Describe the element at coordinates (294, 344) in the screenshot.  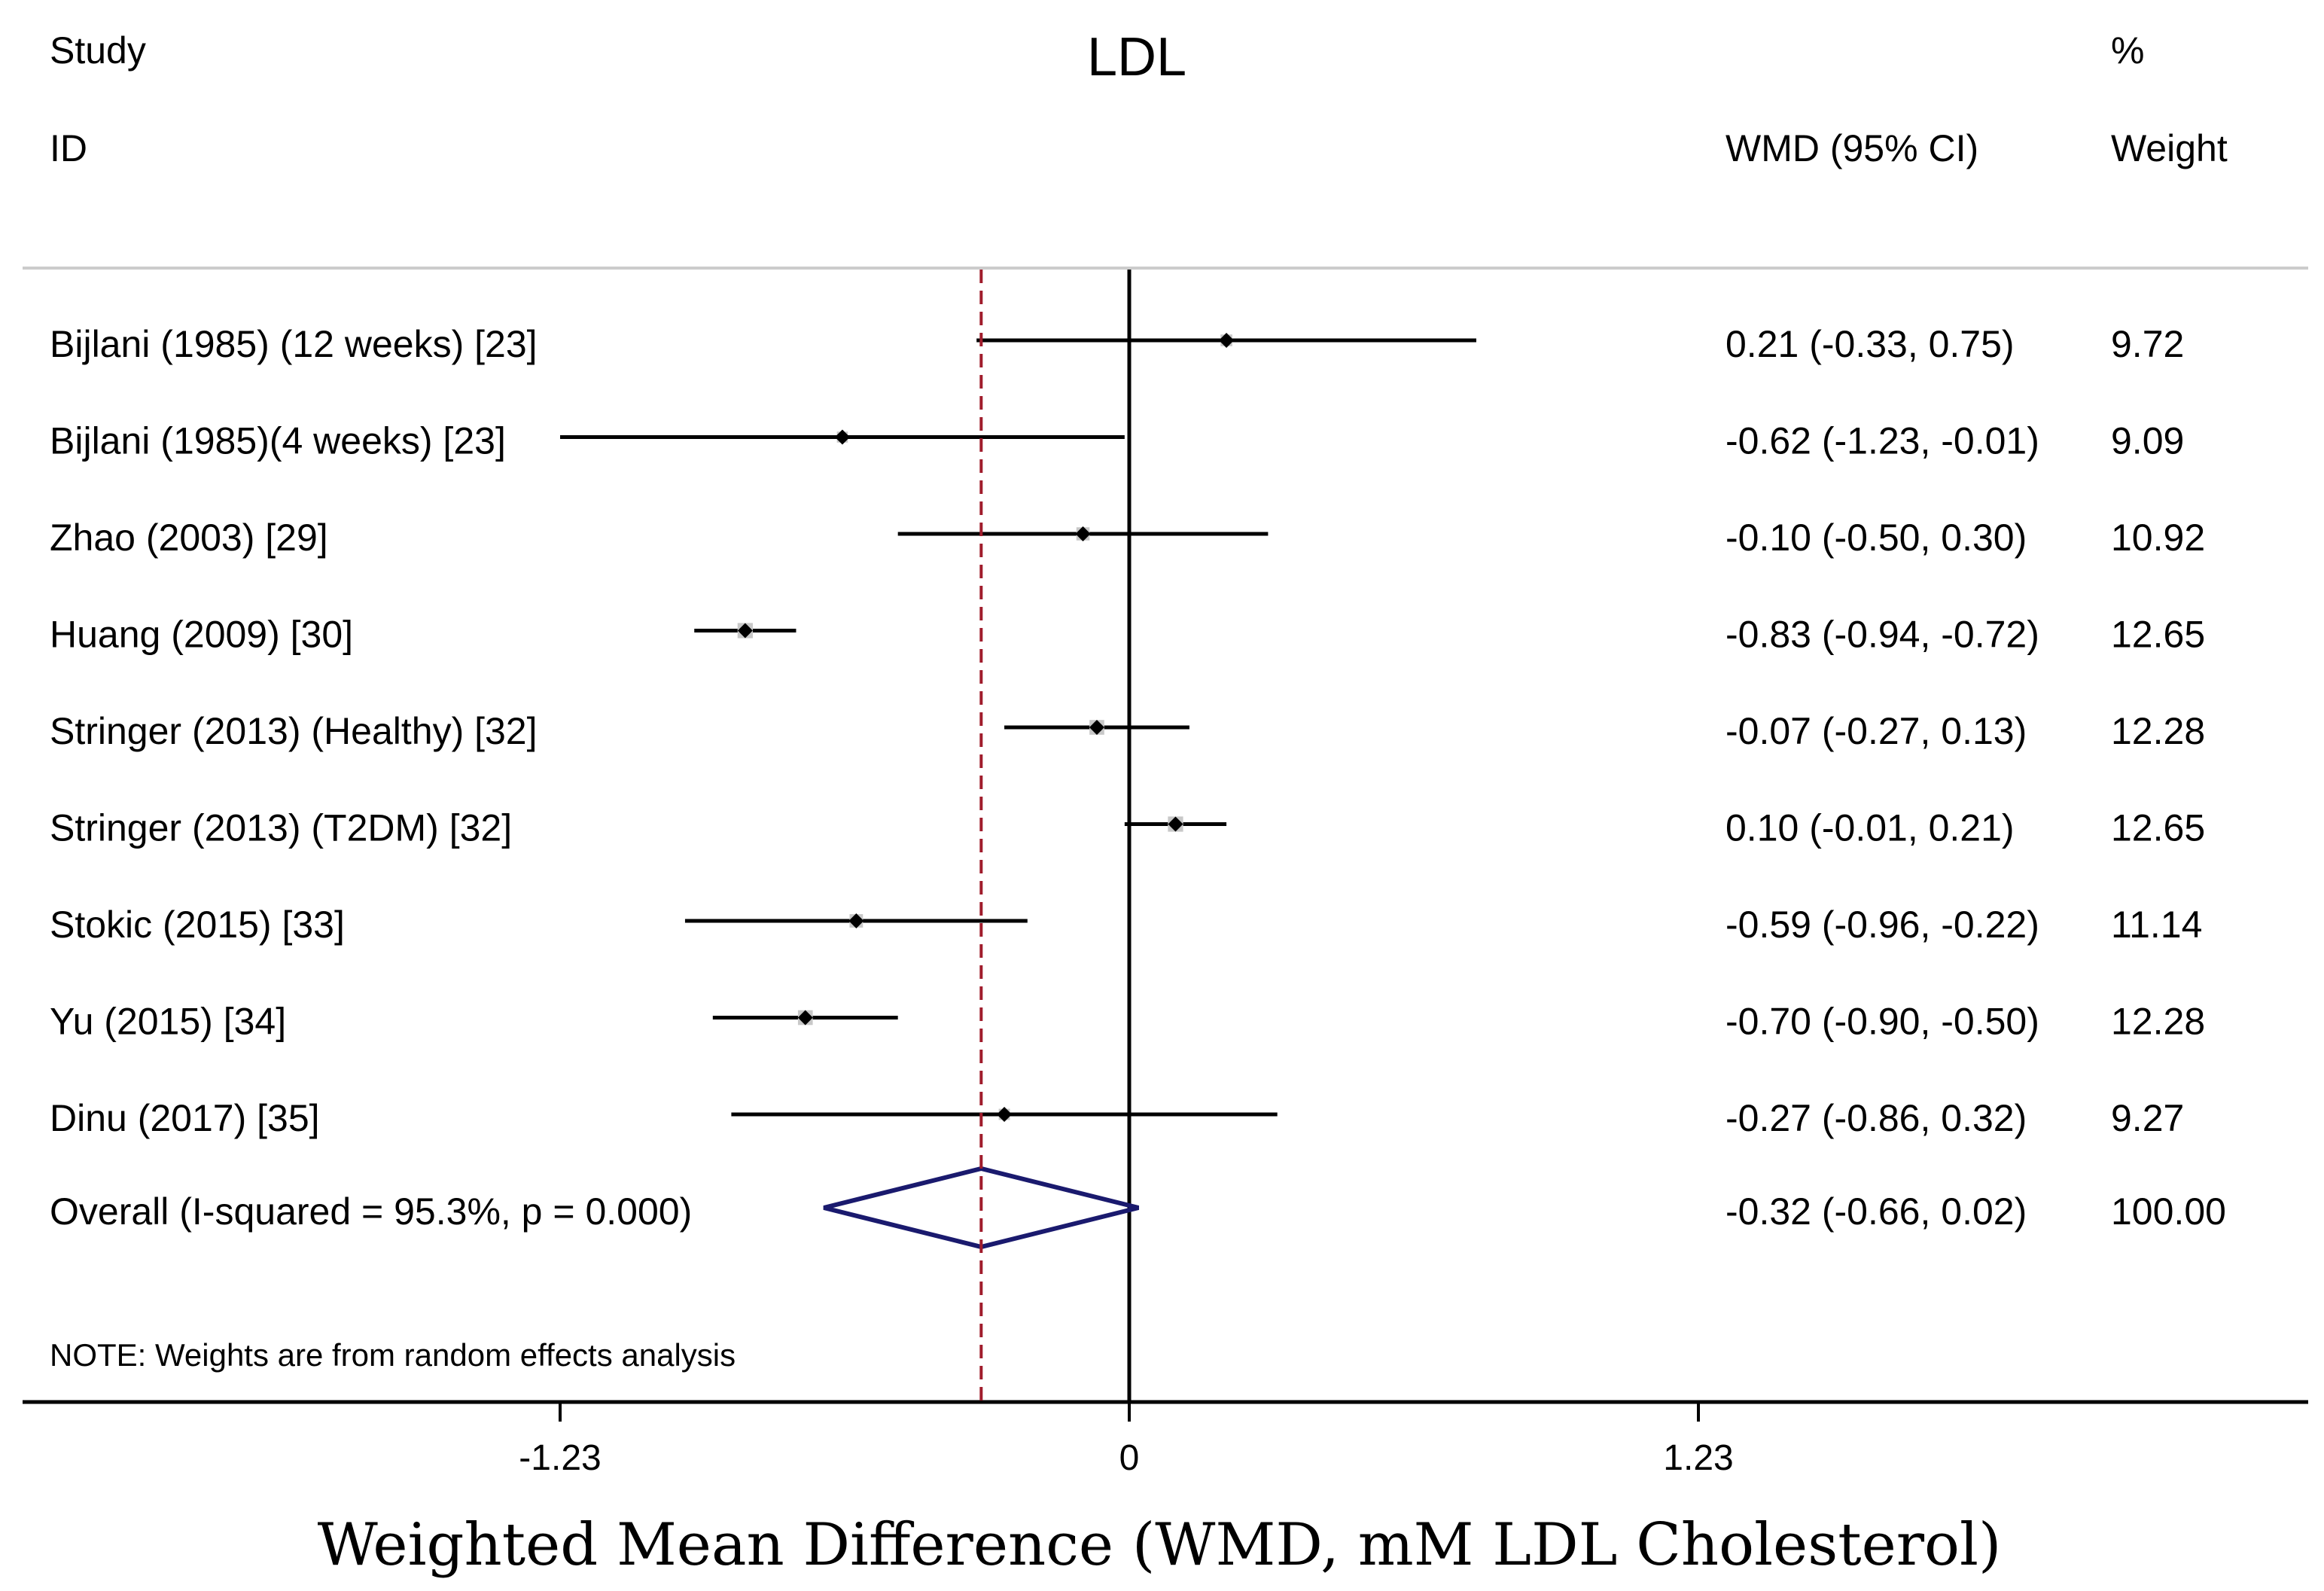
I see `study-label: Bijlani (1985) (12 weeks) [23]` at that location.